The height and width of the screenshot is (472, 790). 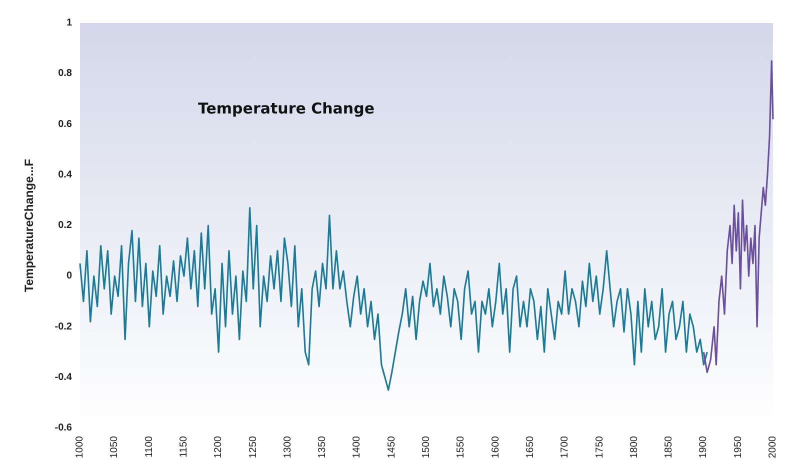 I want to click on x-tick-label: 1700, so click(x=565, y=447).